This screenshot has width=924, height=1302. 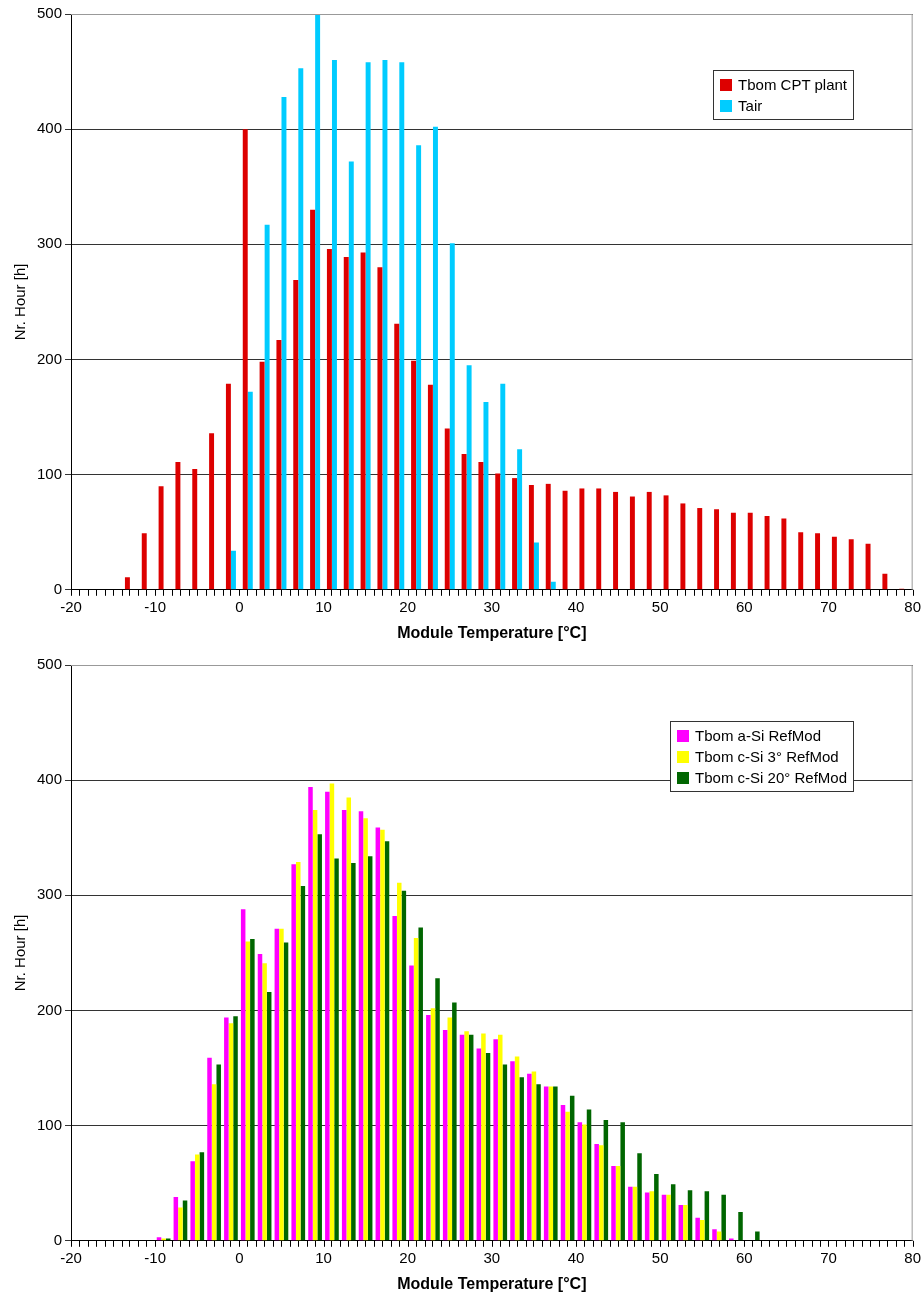 I want to click on legend-label: Tbom c-Si 3° RefMod, so click(x=767, y=757).